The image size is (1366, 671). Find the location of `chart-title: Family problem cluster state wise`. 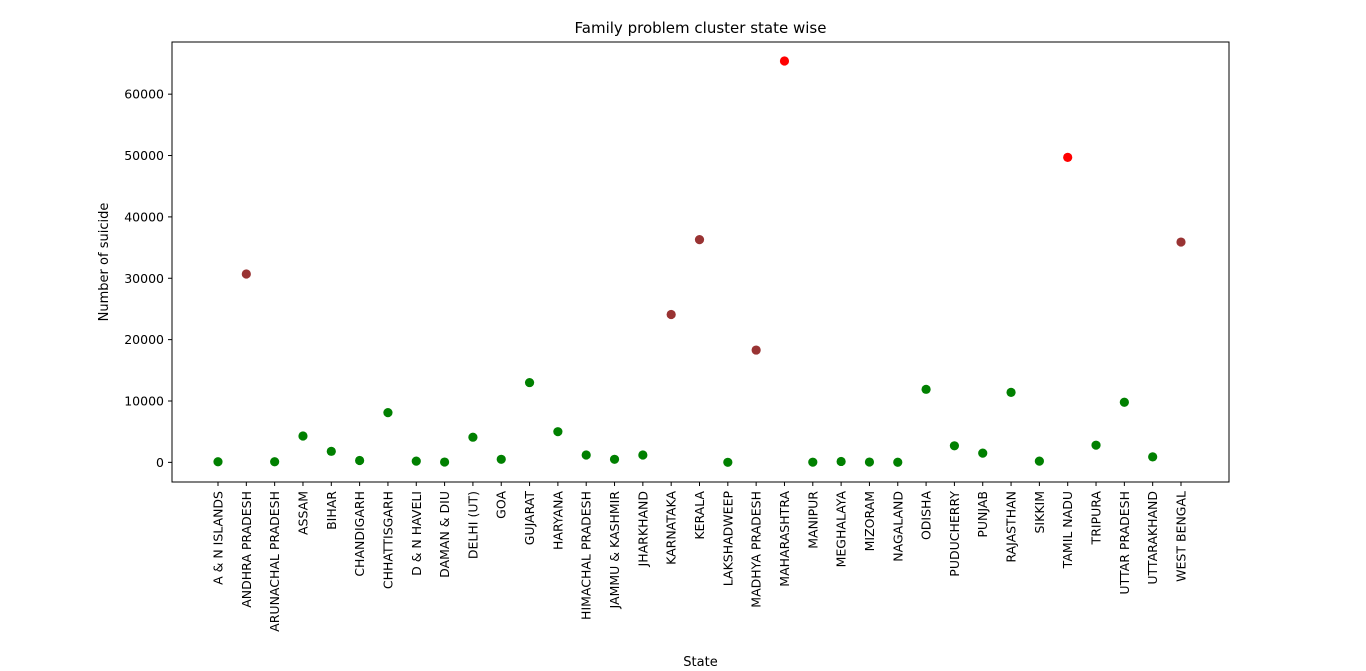

chart-title: Family problem cluster state wise is located at coordinates (701, 28).